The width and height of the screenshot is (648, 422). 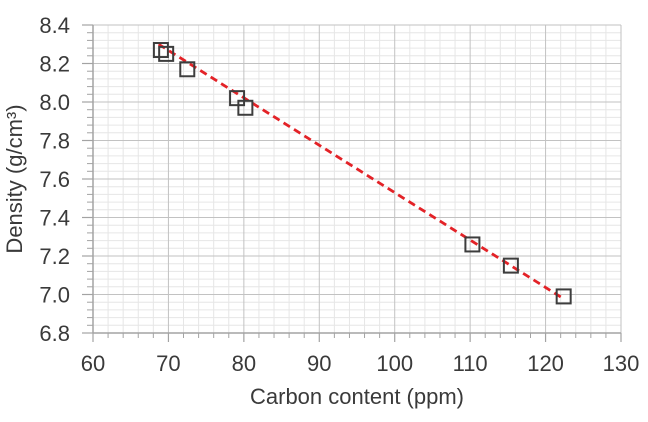 I want to click on x-tick-label: 130, so click(x=621, y=363).